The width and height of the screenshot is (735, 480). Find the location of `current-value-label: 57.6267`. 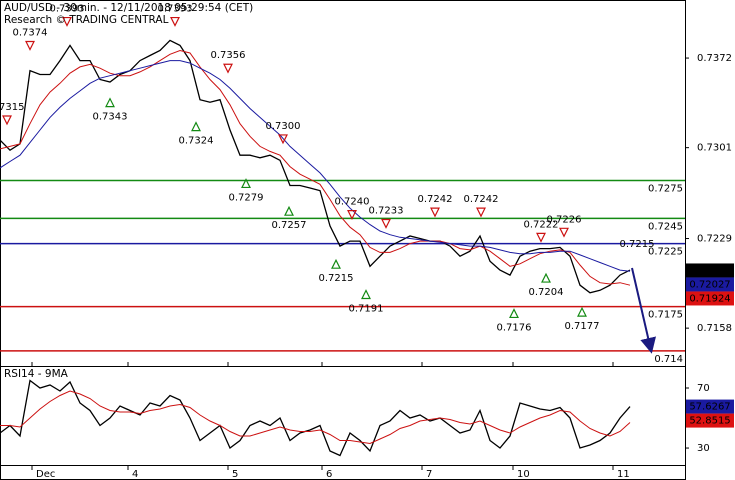

current-value-label: 57.6267 is located at coordinates (709, 407).